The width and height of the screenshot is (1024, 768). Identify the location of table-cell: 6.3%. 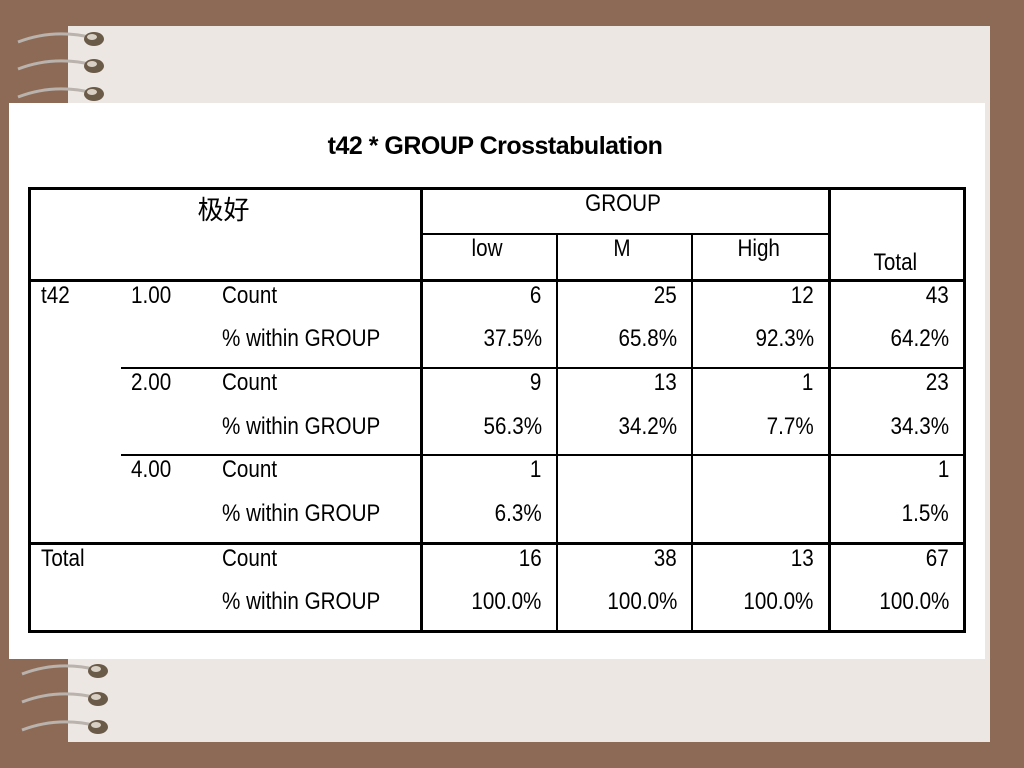
(488, 521).